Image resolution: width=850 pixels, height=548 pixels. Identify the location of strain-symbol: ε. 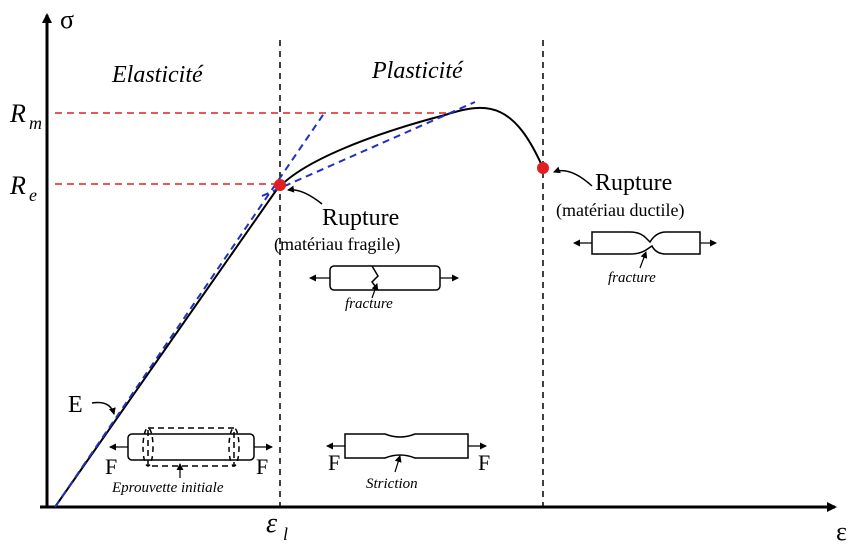
(271, 523).